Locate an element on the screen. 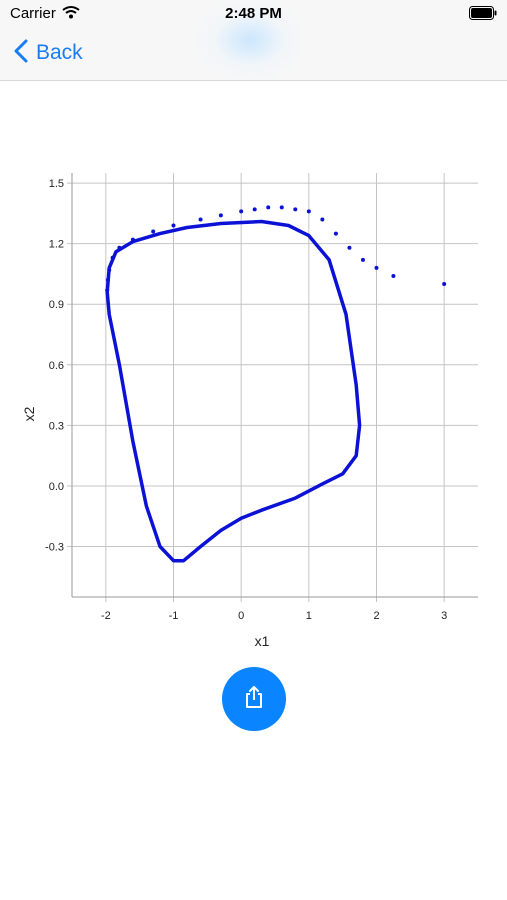 Image resolution: width=507 pixels, height=900 pixels. y-tick-labels: 1.5 1.2 0.9 0.6 0.3 0.0 -0.3 is located at coordinates (54, 365).